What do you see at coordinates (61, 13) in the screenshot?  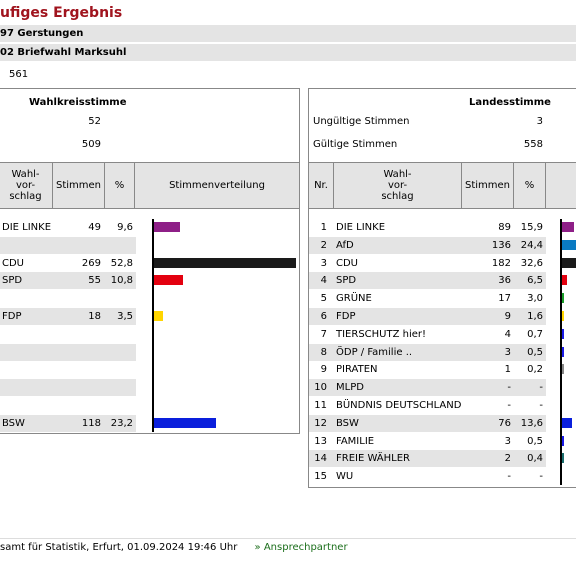 I see `page-title: ufiges Ergebnis` at bounding box center [61, 13].